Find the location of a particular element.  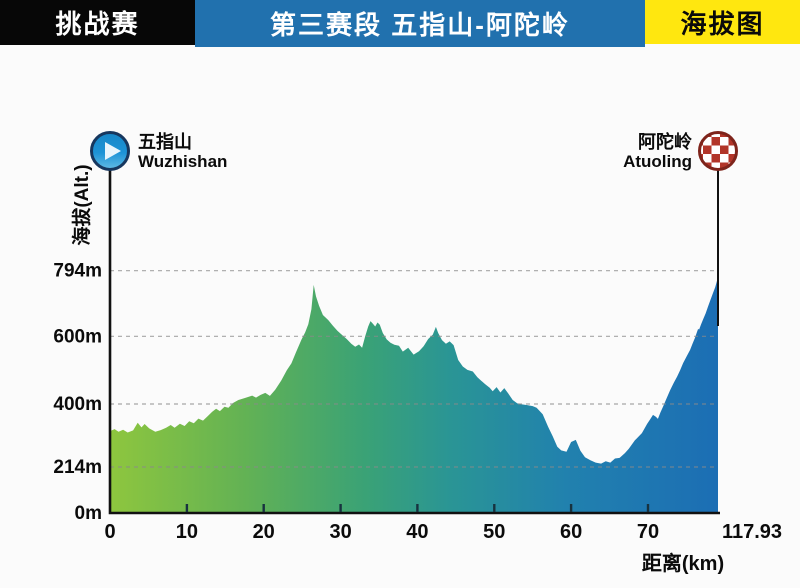

x-tick-label: 0 is located at coordinates (109, 532).